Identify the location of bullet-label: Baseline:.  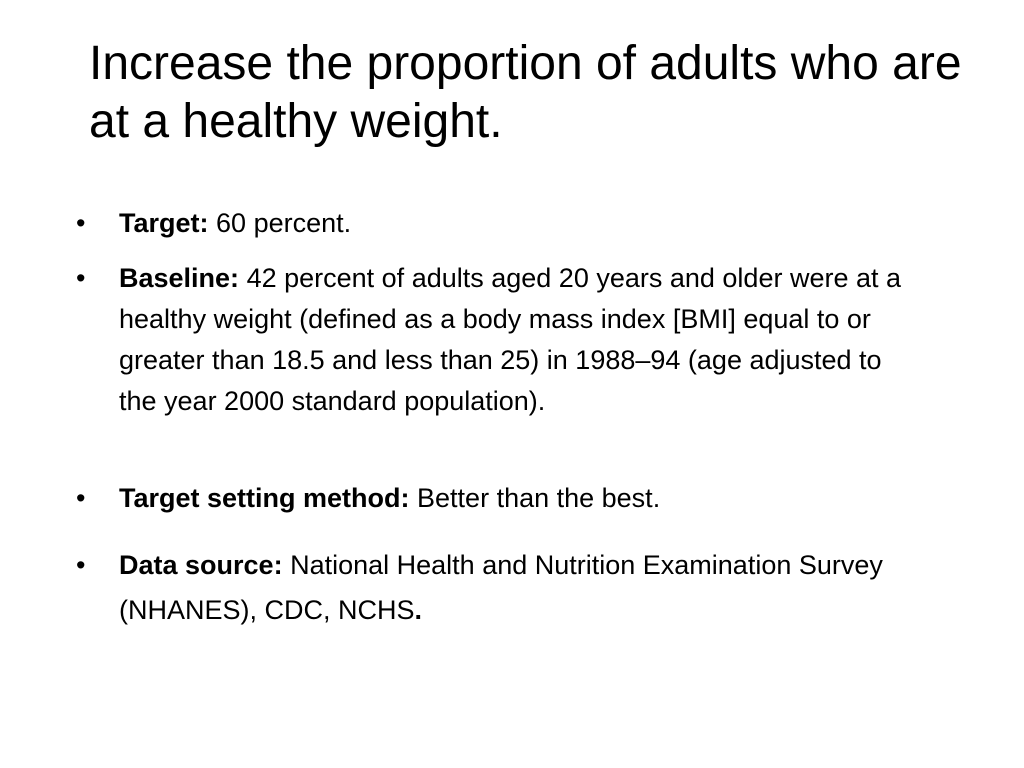
(179, 278).